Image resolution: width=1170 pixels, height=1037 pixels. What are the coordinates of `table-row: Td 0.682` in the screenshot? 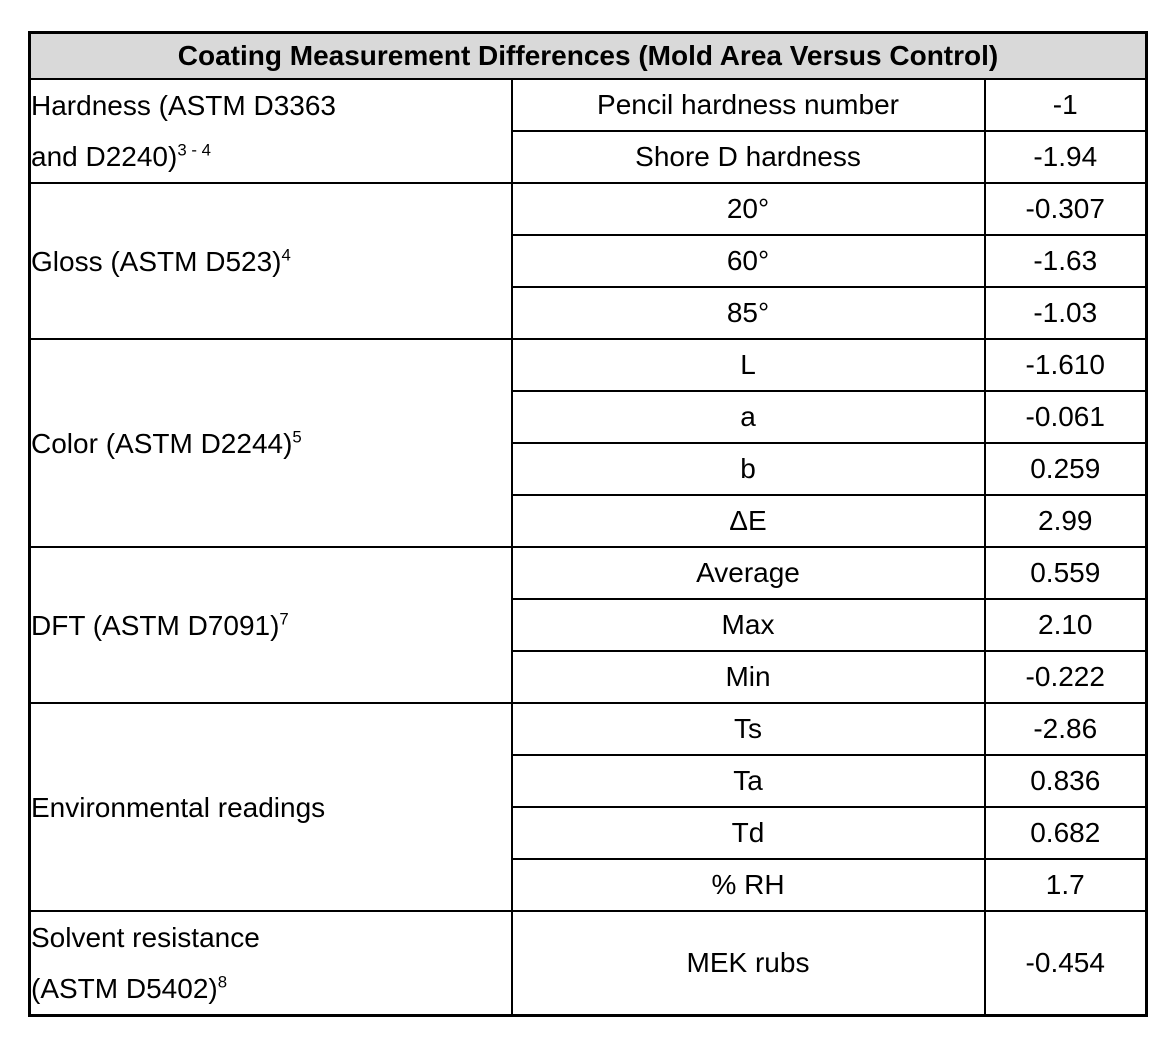 It's located at (589, 833).